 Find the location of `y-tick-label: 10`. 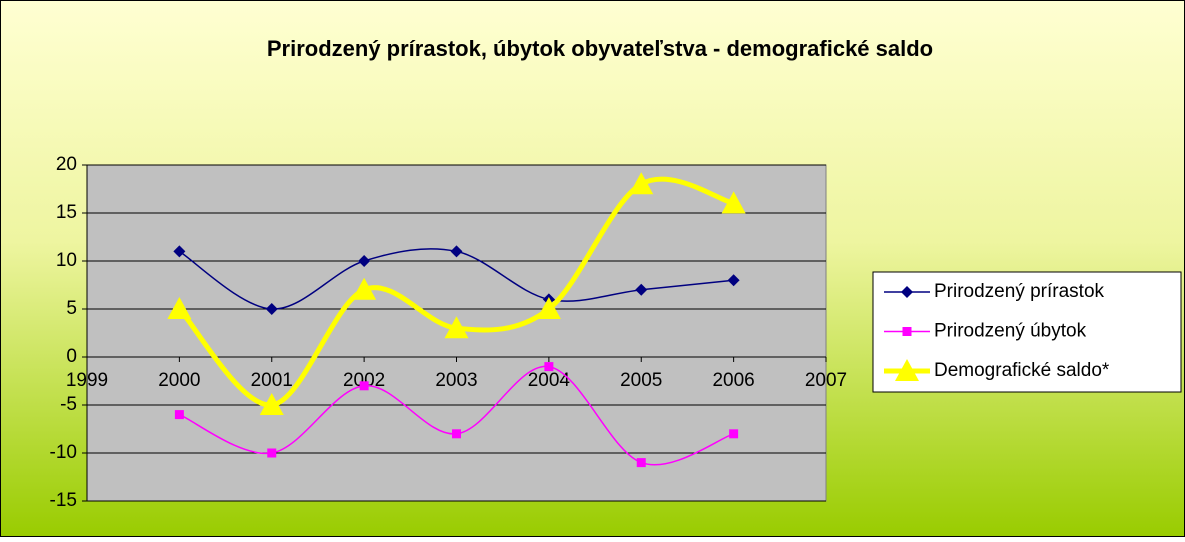

y-tick-label: 10 is located at coordinates (66, 260).